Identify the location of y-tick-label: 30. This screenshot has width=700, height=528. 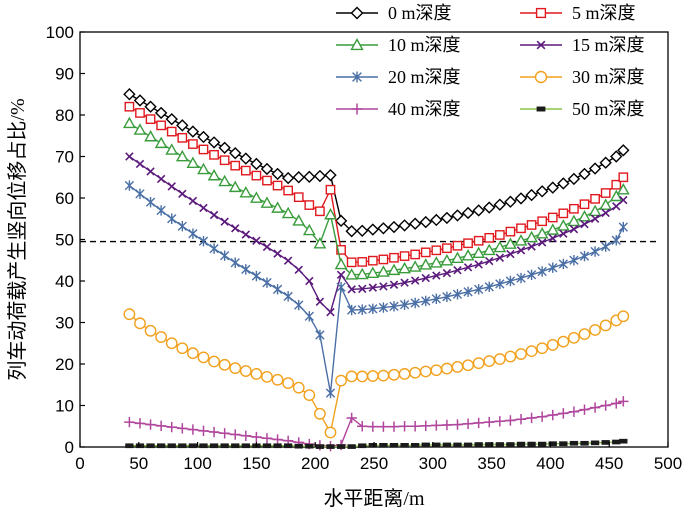
(64, 323).